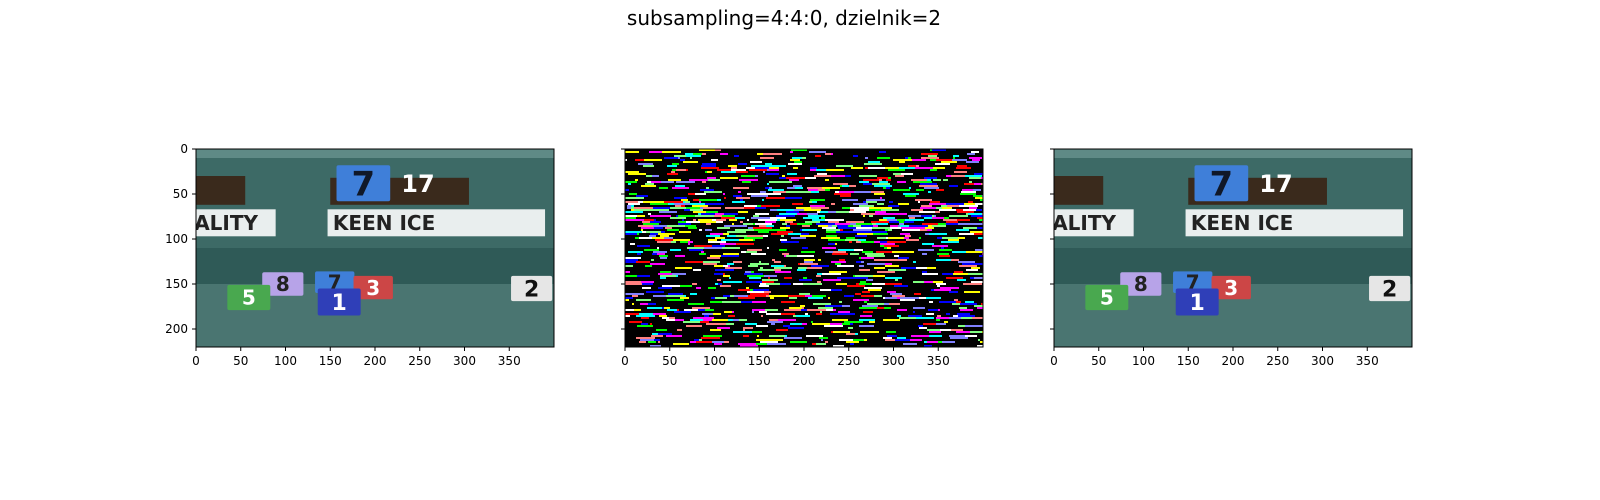  I want to click on y-tick-label: 50, so click(180, 194).